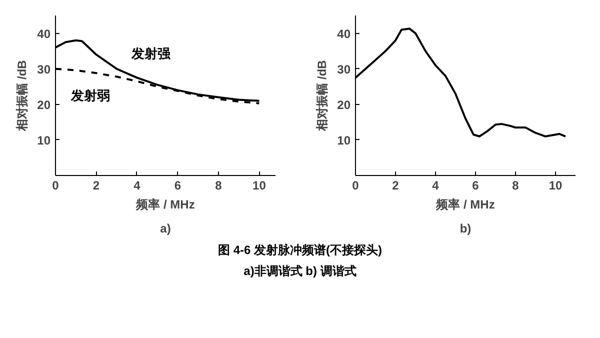  Describe the element at coordinates (300, 271) in the screenshot. I see `text: a)非调谐式 b) 调谐式` at that location.